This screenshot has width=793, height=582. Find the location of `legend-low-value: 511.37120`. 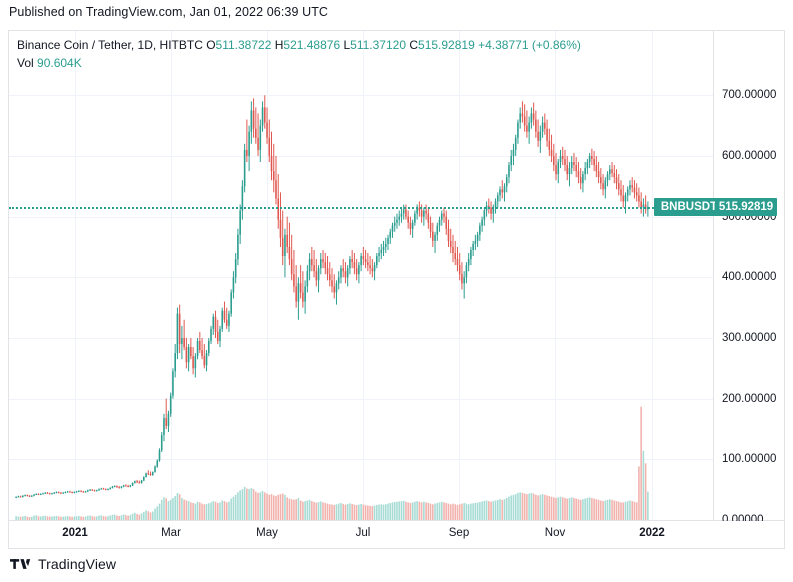

legend-low-value: 511.37120 is located at coordinates (378, 45).